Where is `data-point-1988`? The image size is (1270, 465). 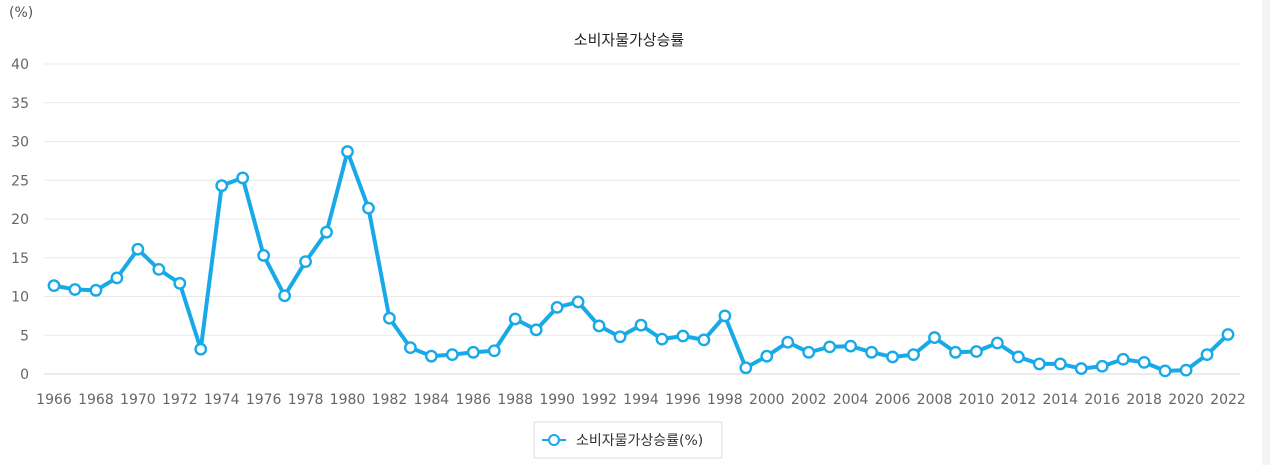 data-point-1988 is located at coordinates (515, 319).